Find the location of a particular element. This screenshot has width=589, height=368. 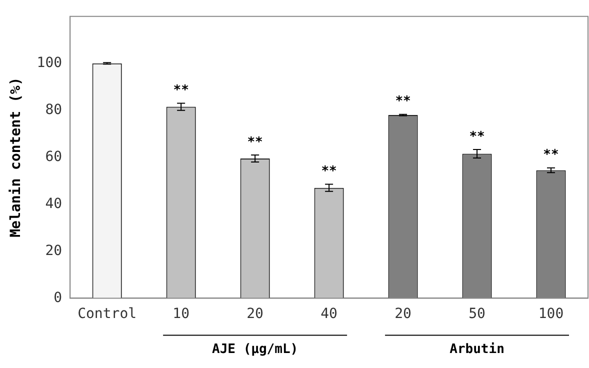

y-tick-label: 0 is located at coordinates (58, 298).